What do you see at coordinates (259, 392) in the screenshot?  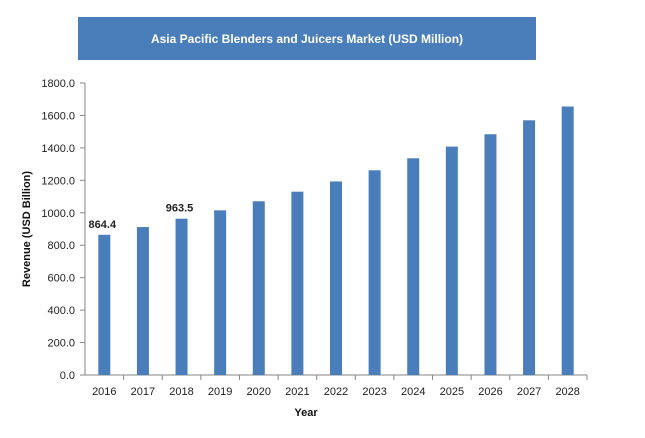 I see `x-tick-label: 2020` at bounding box center [259, 392].